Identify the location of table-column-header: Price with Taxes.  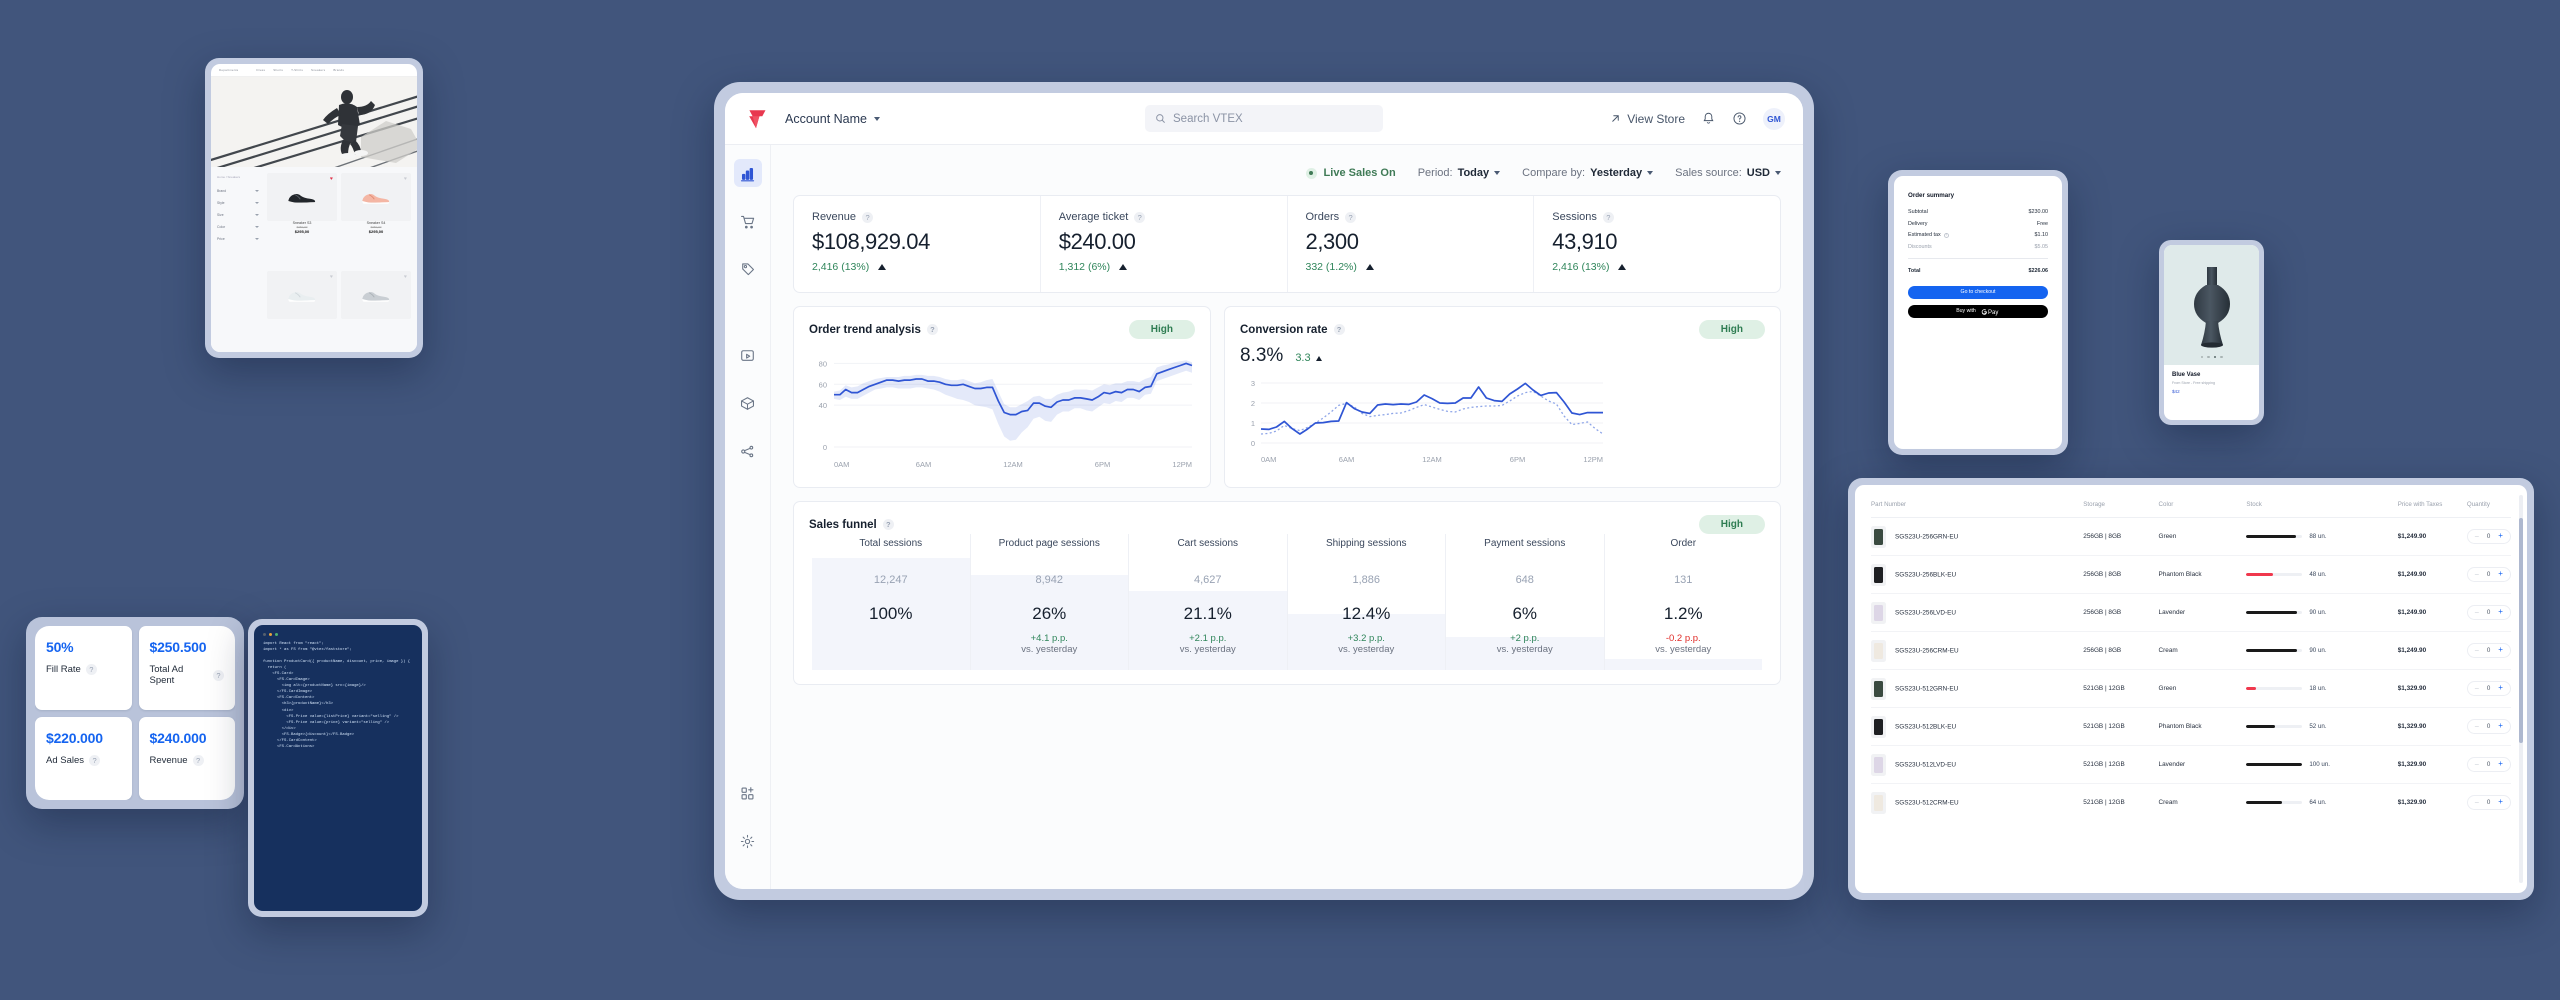
(2432, 509).